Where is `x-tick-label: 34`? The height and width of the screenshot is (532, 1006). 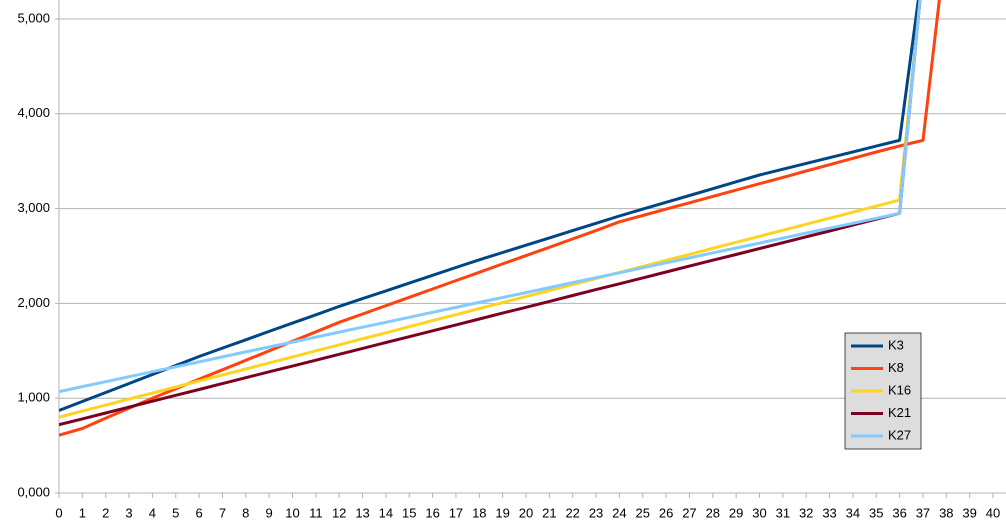
x-tick-label: 34 is located at coordinates (853, 512).